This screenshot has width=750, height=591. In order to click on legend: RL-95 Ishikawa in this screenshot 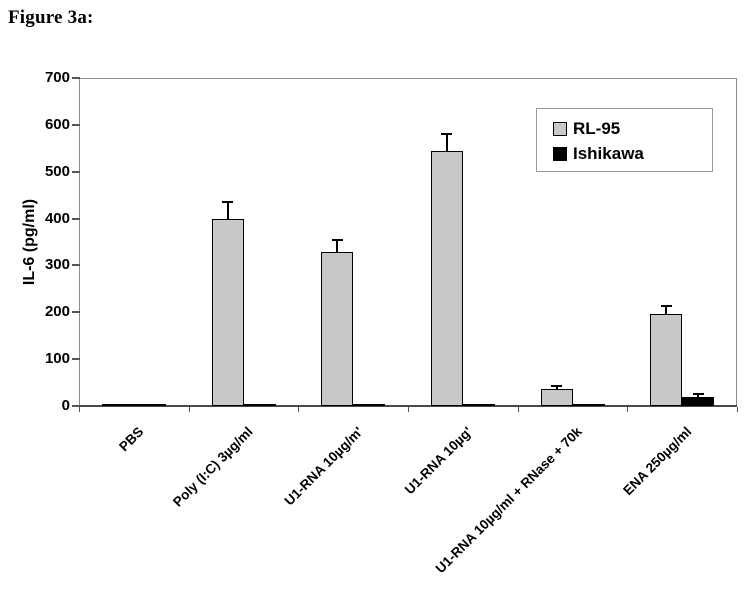, I will do `click(624, 140)`.